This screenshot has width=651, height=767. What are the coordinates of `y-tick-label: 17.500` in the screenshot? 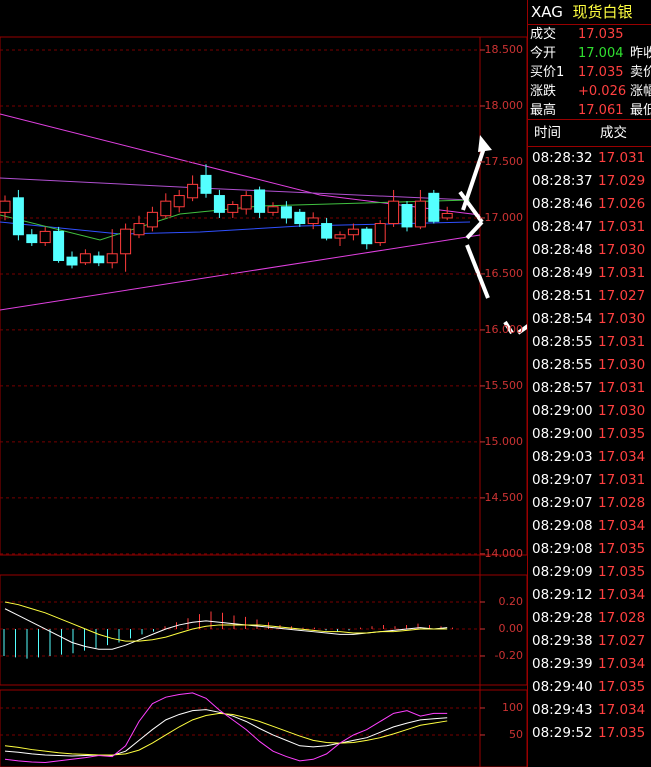 It's located at (504, 161).